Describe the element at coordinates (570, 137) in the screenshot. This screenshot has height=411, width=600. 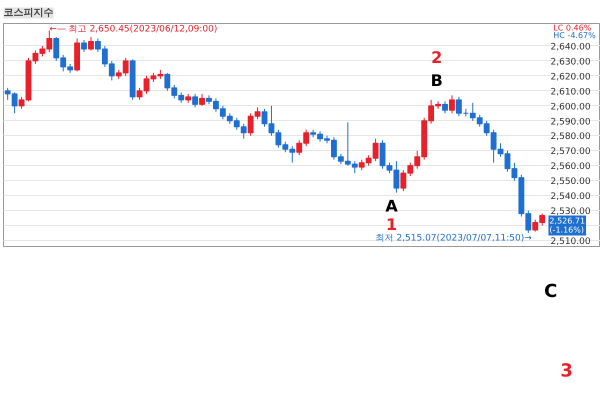
I see `y-tick-label: 2,580.00` at that location.